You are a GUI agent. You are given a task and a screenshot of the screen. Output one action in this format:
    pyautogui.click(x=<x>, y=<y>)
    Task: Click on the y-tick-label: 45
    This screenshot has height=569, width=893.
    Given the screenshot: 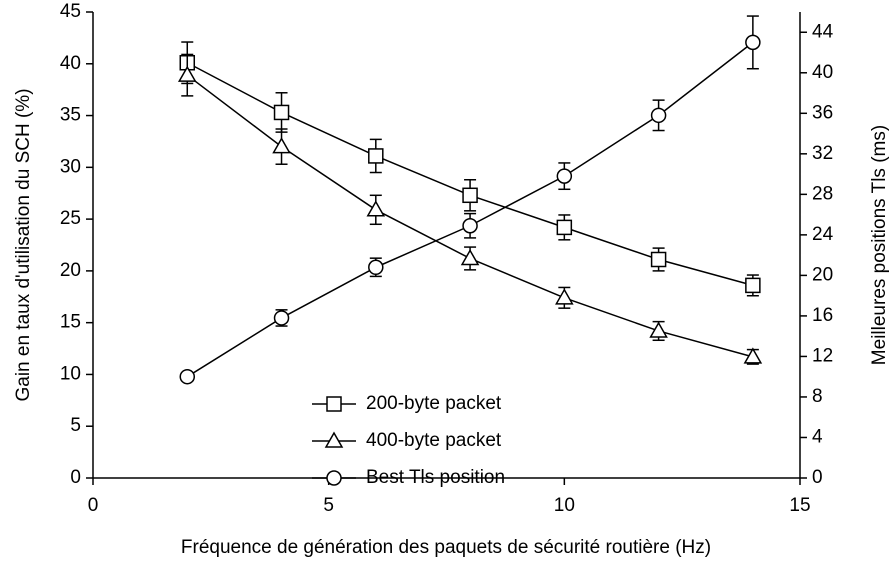 What is the action you would take?
    pyautogui.click(x=70, y=11)
    